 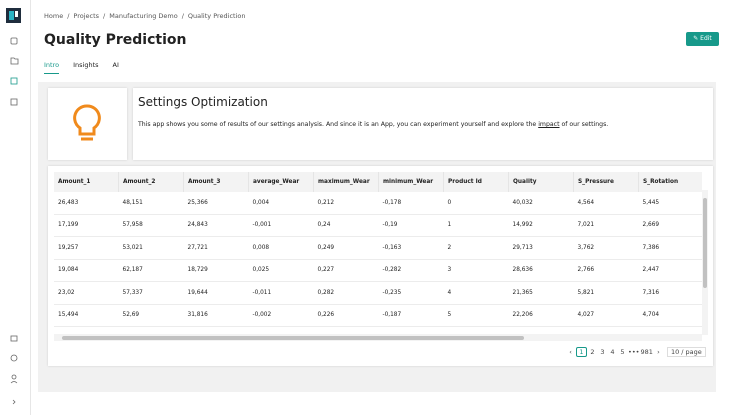 What do you see at coordinates (570, 352) in the screenshot?
I see `prev-page: ‹` at bounding box center [570, 352].